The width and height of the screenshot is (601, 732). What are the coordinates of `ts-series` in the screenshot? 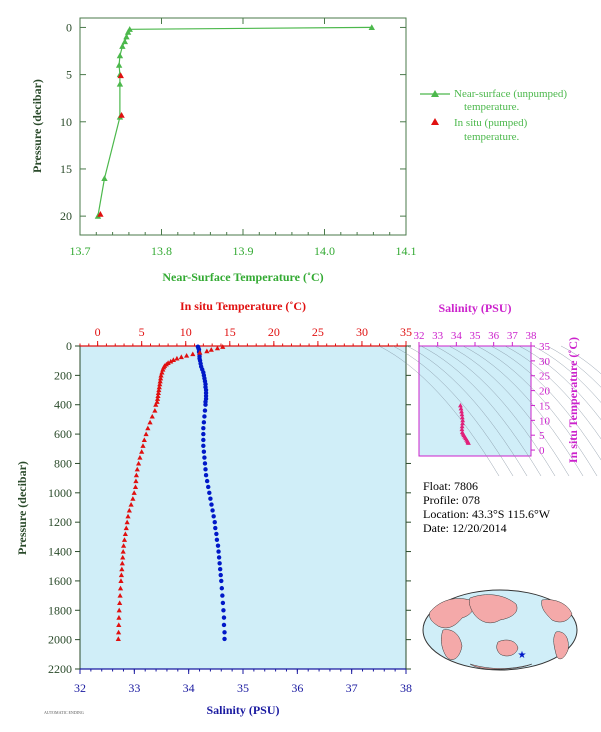 It's located at (464, 424).